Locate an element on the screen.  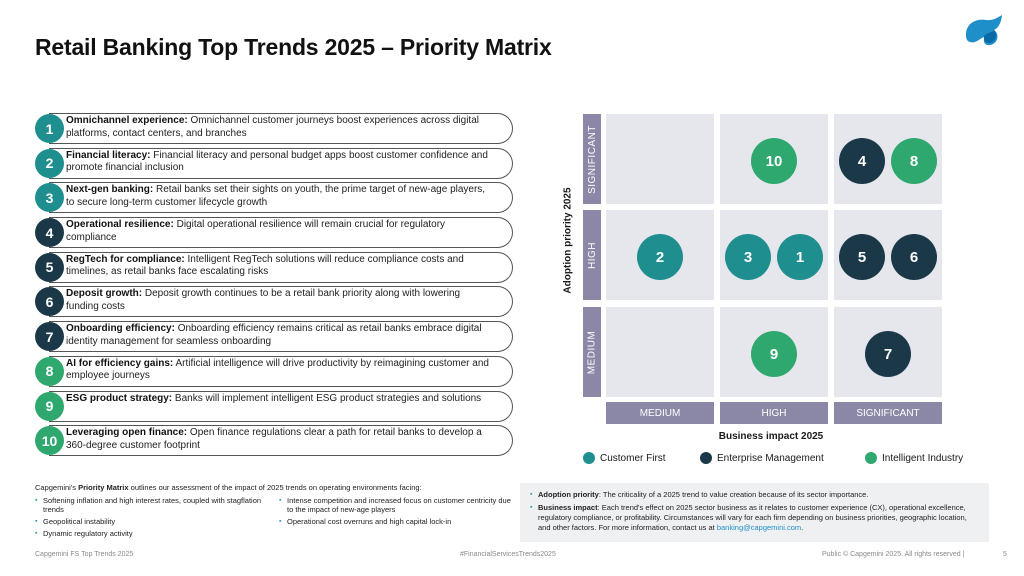
trend-bubble: 10 is located at coordinates (774, 161).